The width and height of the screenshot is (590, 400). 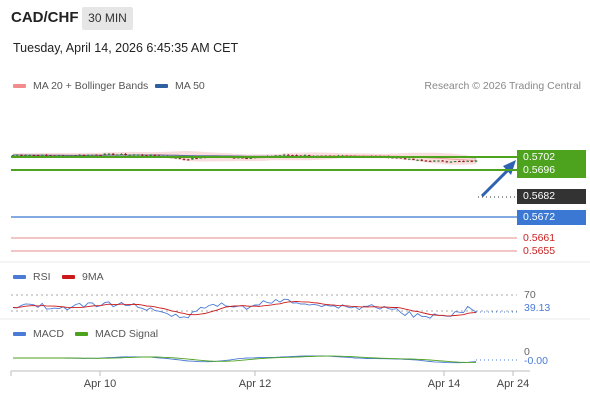 I want to click on forecast-arrow-head, so click(x=509, y=167).